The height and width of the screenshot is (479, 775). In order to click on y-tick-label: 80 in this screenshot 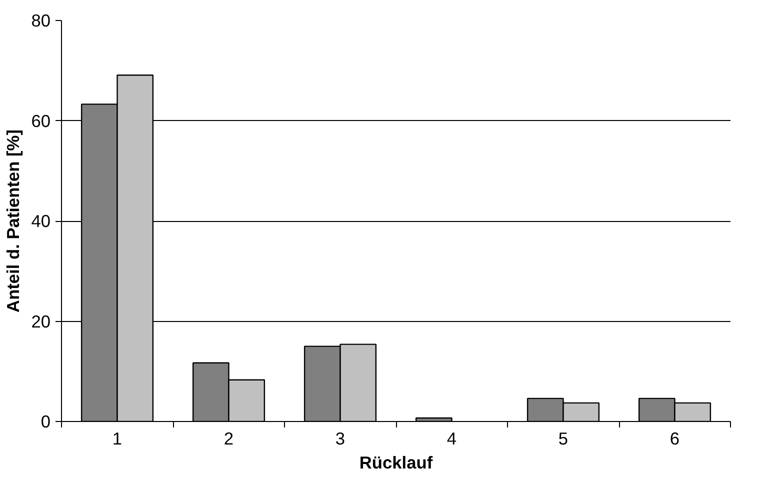, I will do `click(41, 20)`.